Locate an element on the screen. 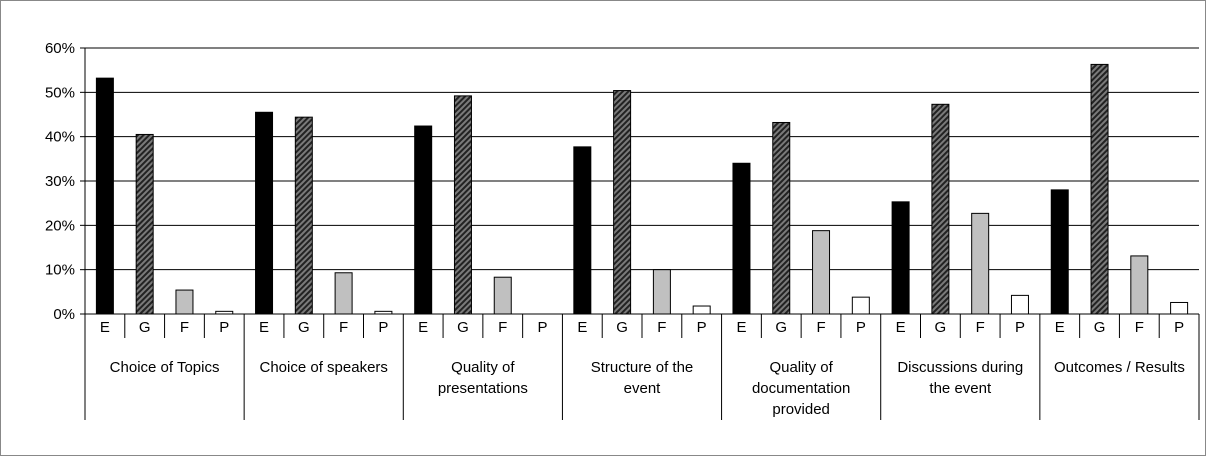 Image resolution: width=1206 pixels, height=456 pixels. group-label: documentation is located at coordinates (801, 388).